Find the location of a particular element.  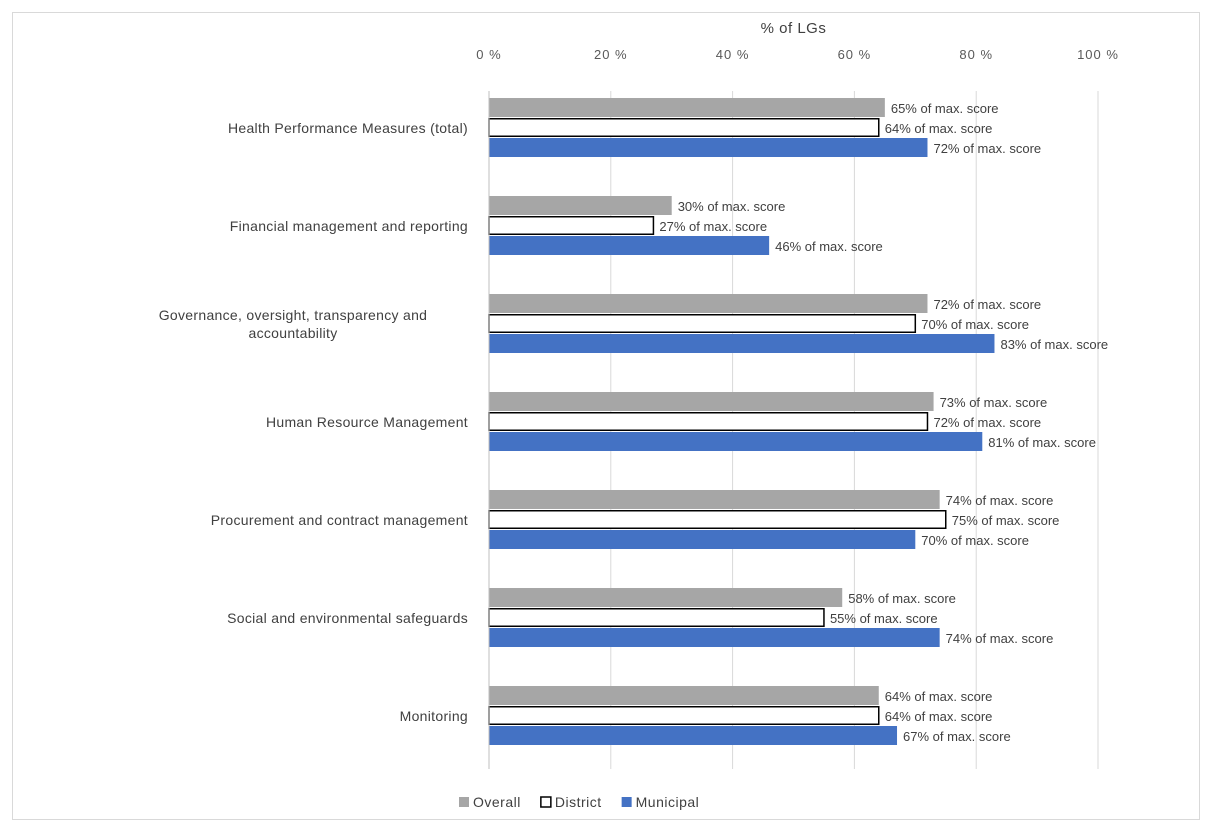

category-label: Social and environmental safeguards is located at coordinates (347, 618).